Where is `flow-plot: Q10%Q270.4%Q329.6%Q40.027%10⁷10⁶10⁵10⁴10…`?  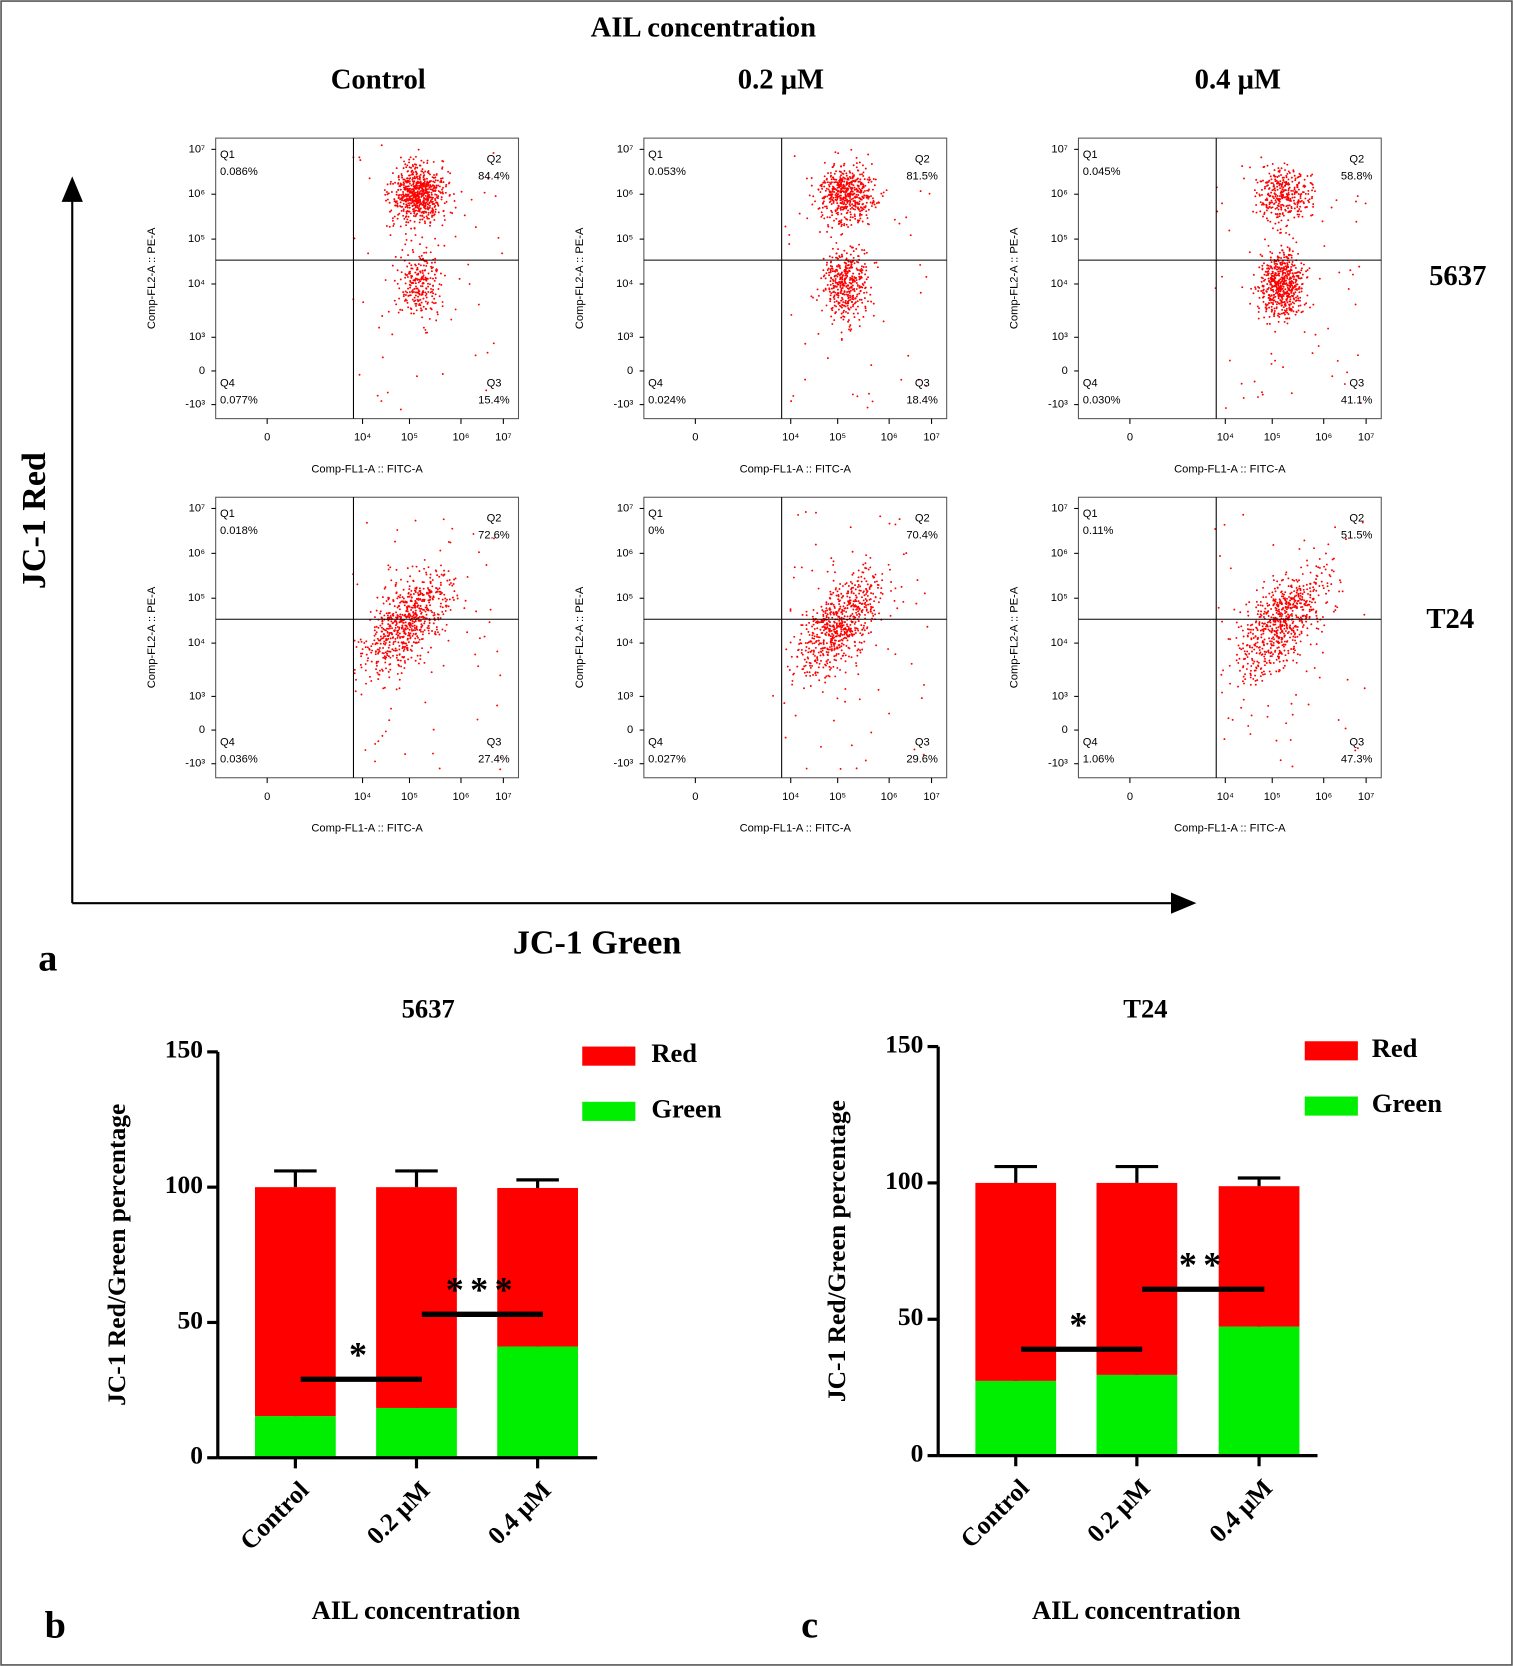
flow-plot: Q10%Q270.4%Q329.6%Q40.027%10⁷10⁶10⁵10⁴10… is located at coordinates (761, 665).